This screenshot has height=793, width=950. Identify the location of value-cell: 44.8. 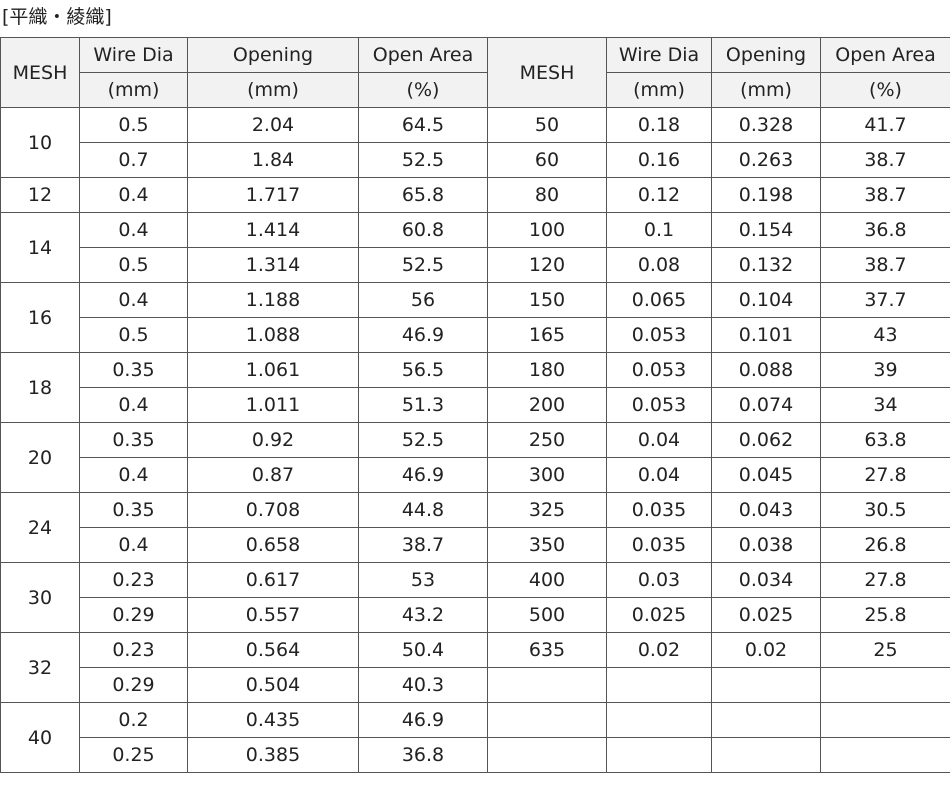
(423, 510).